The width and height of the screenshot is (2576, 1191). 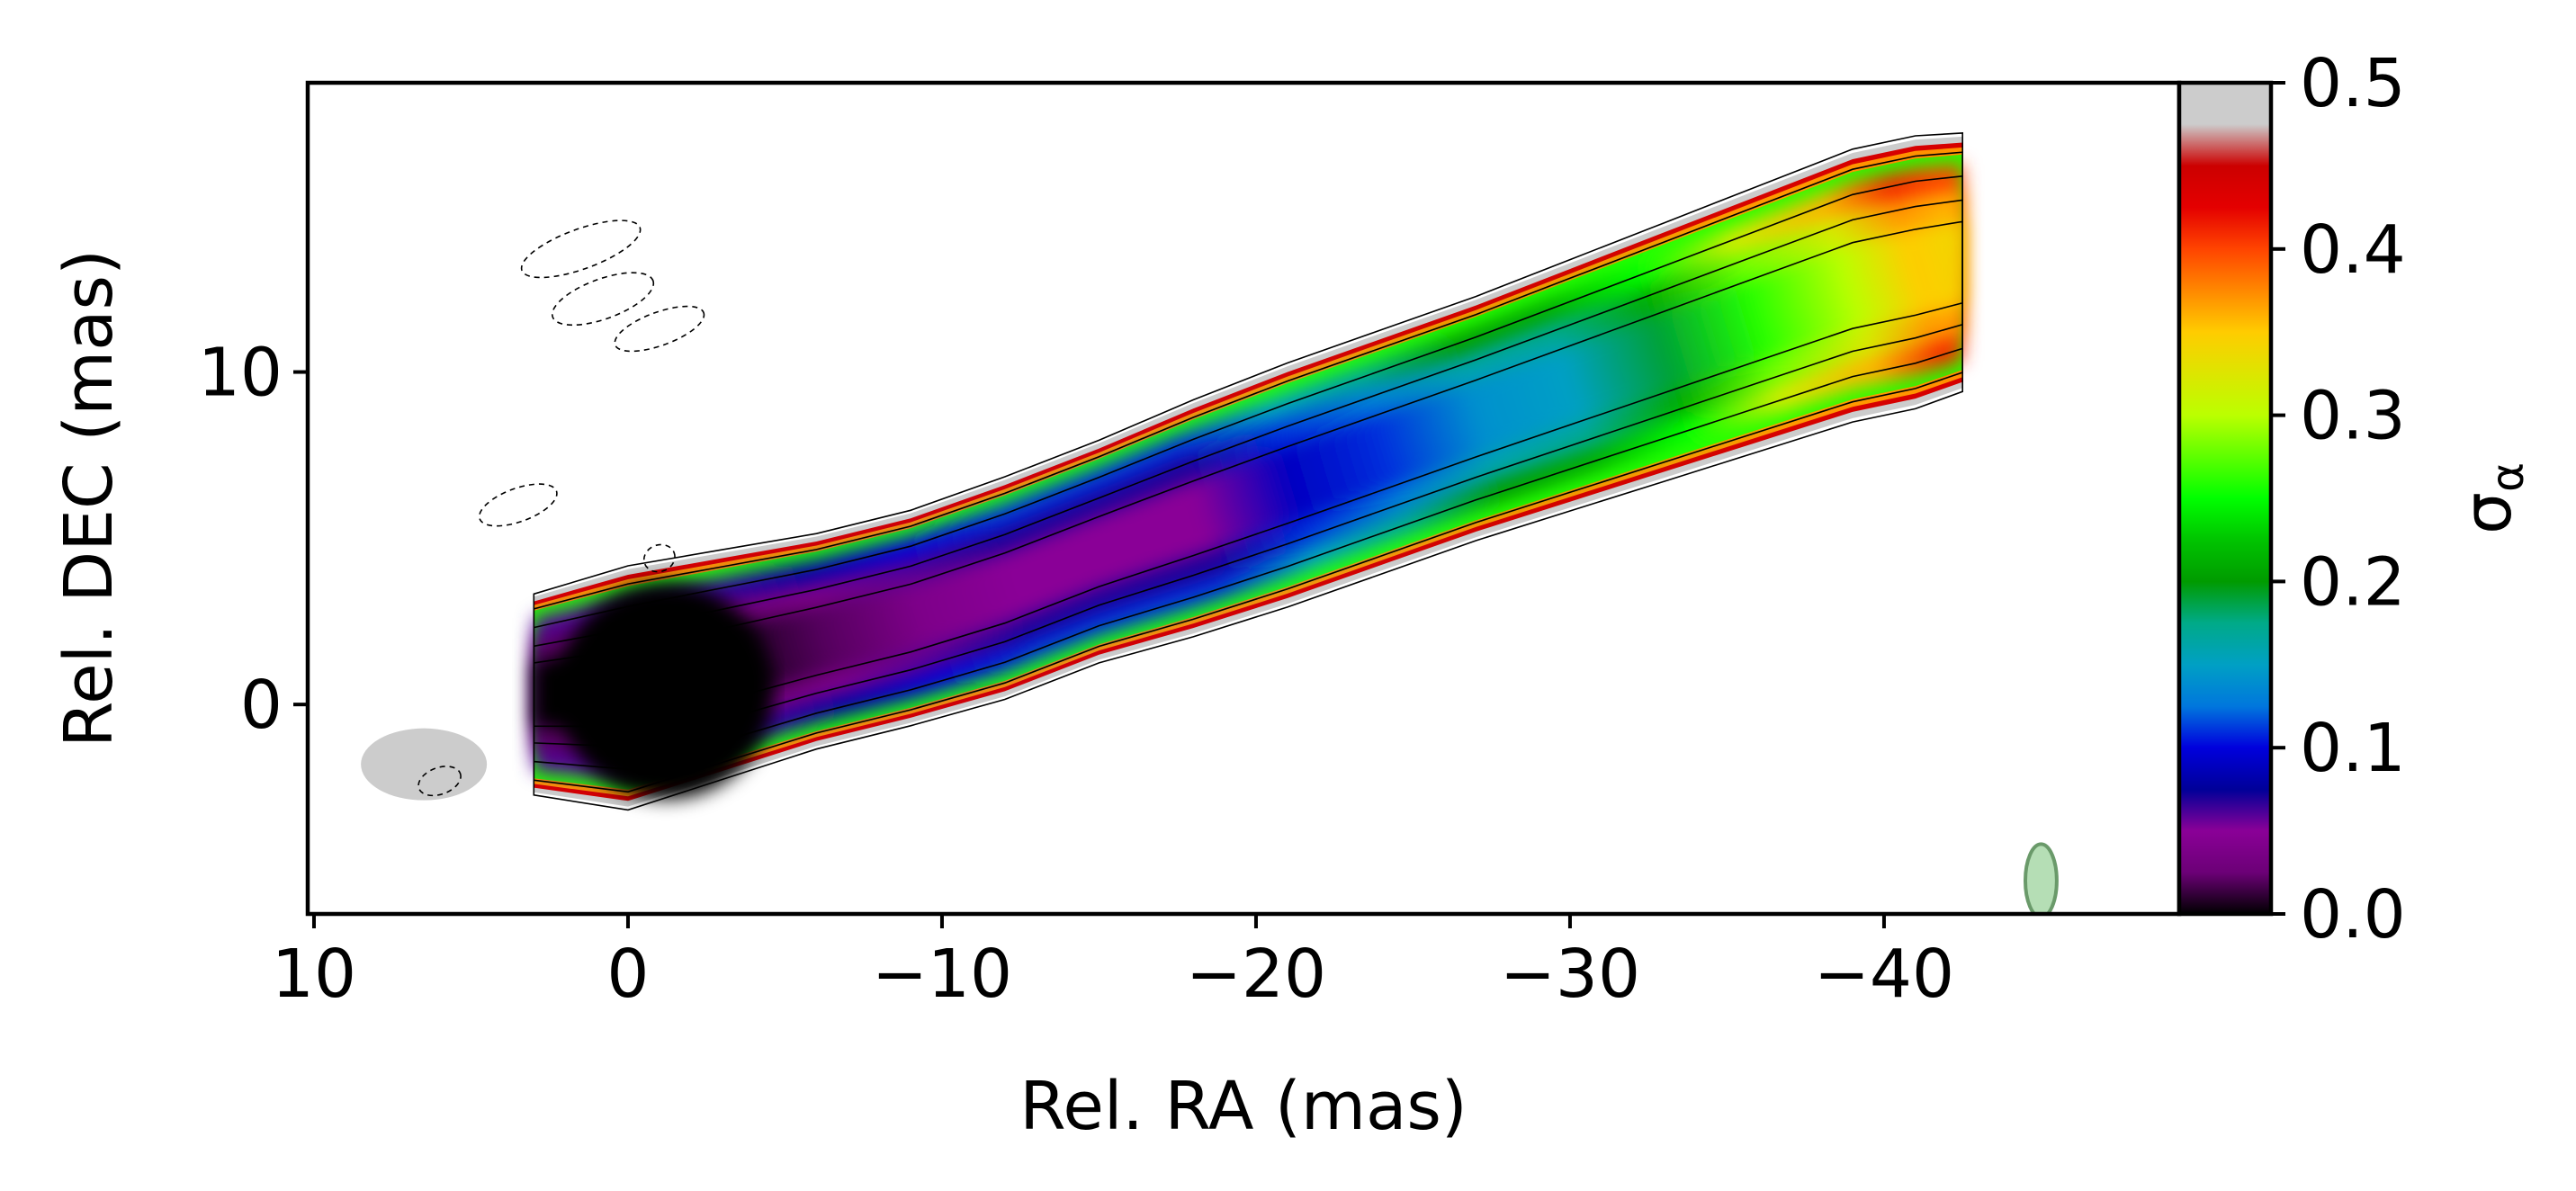 What do you see at coordinates (425, 765) in the screenshot?
I see `counterjet-patch` at bounding box center [425, 765].